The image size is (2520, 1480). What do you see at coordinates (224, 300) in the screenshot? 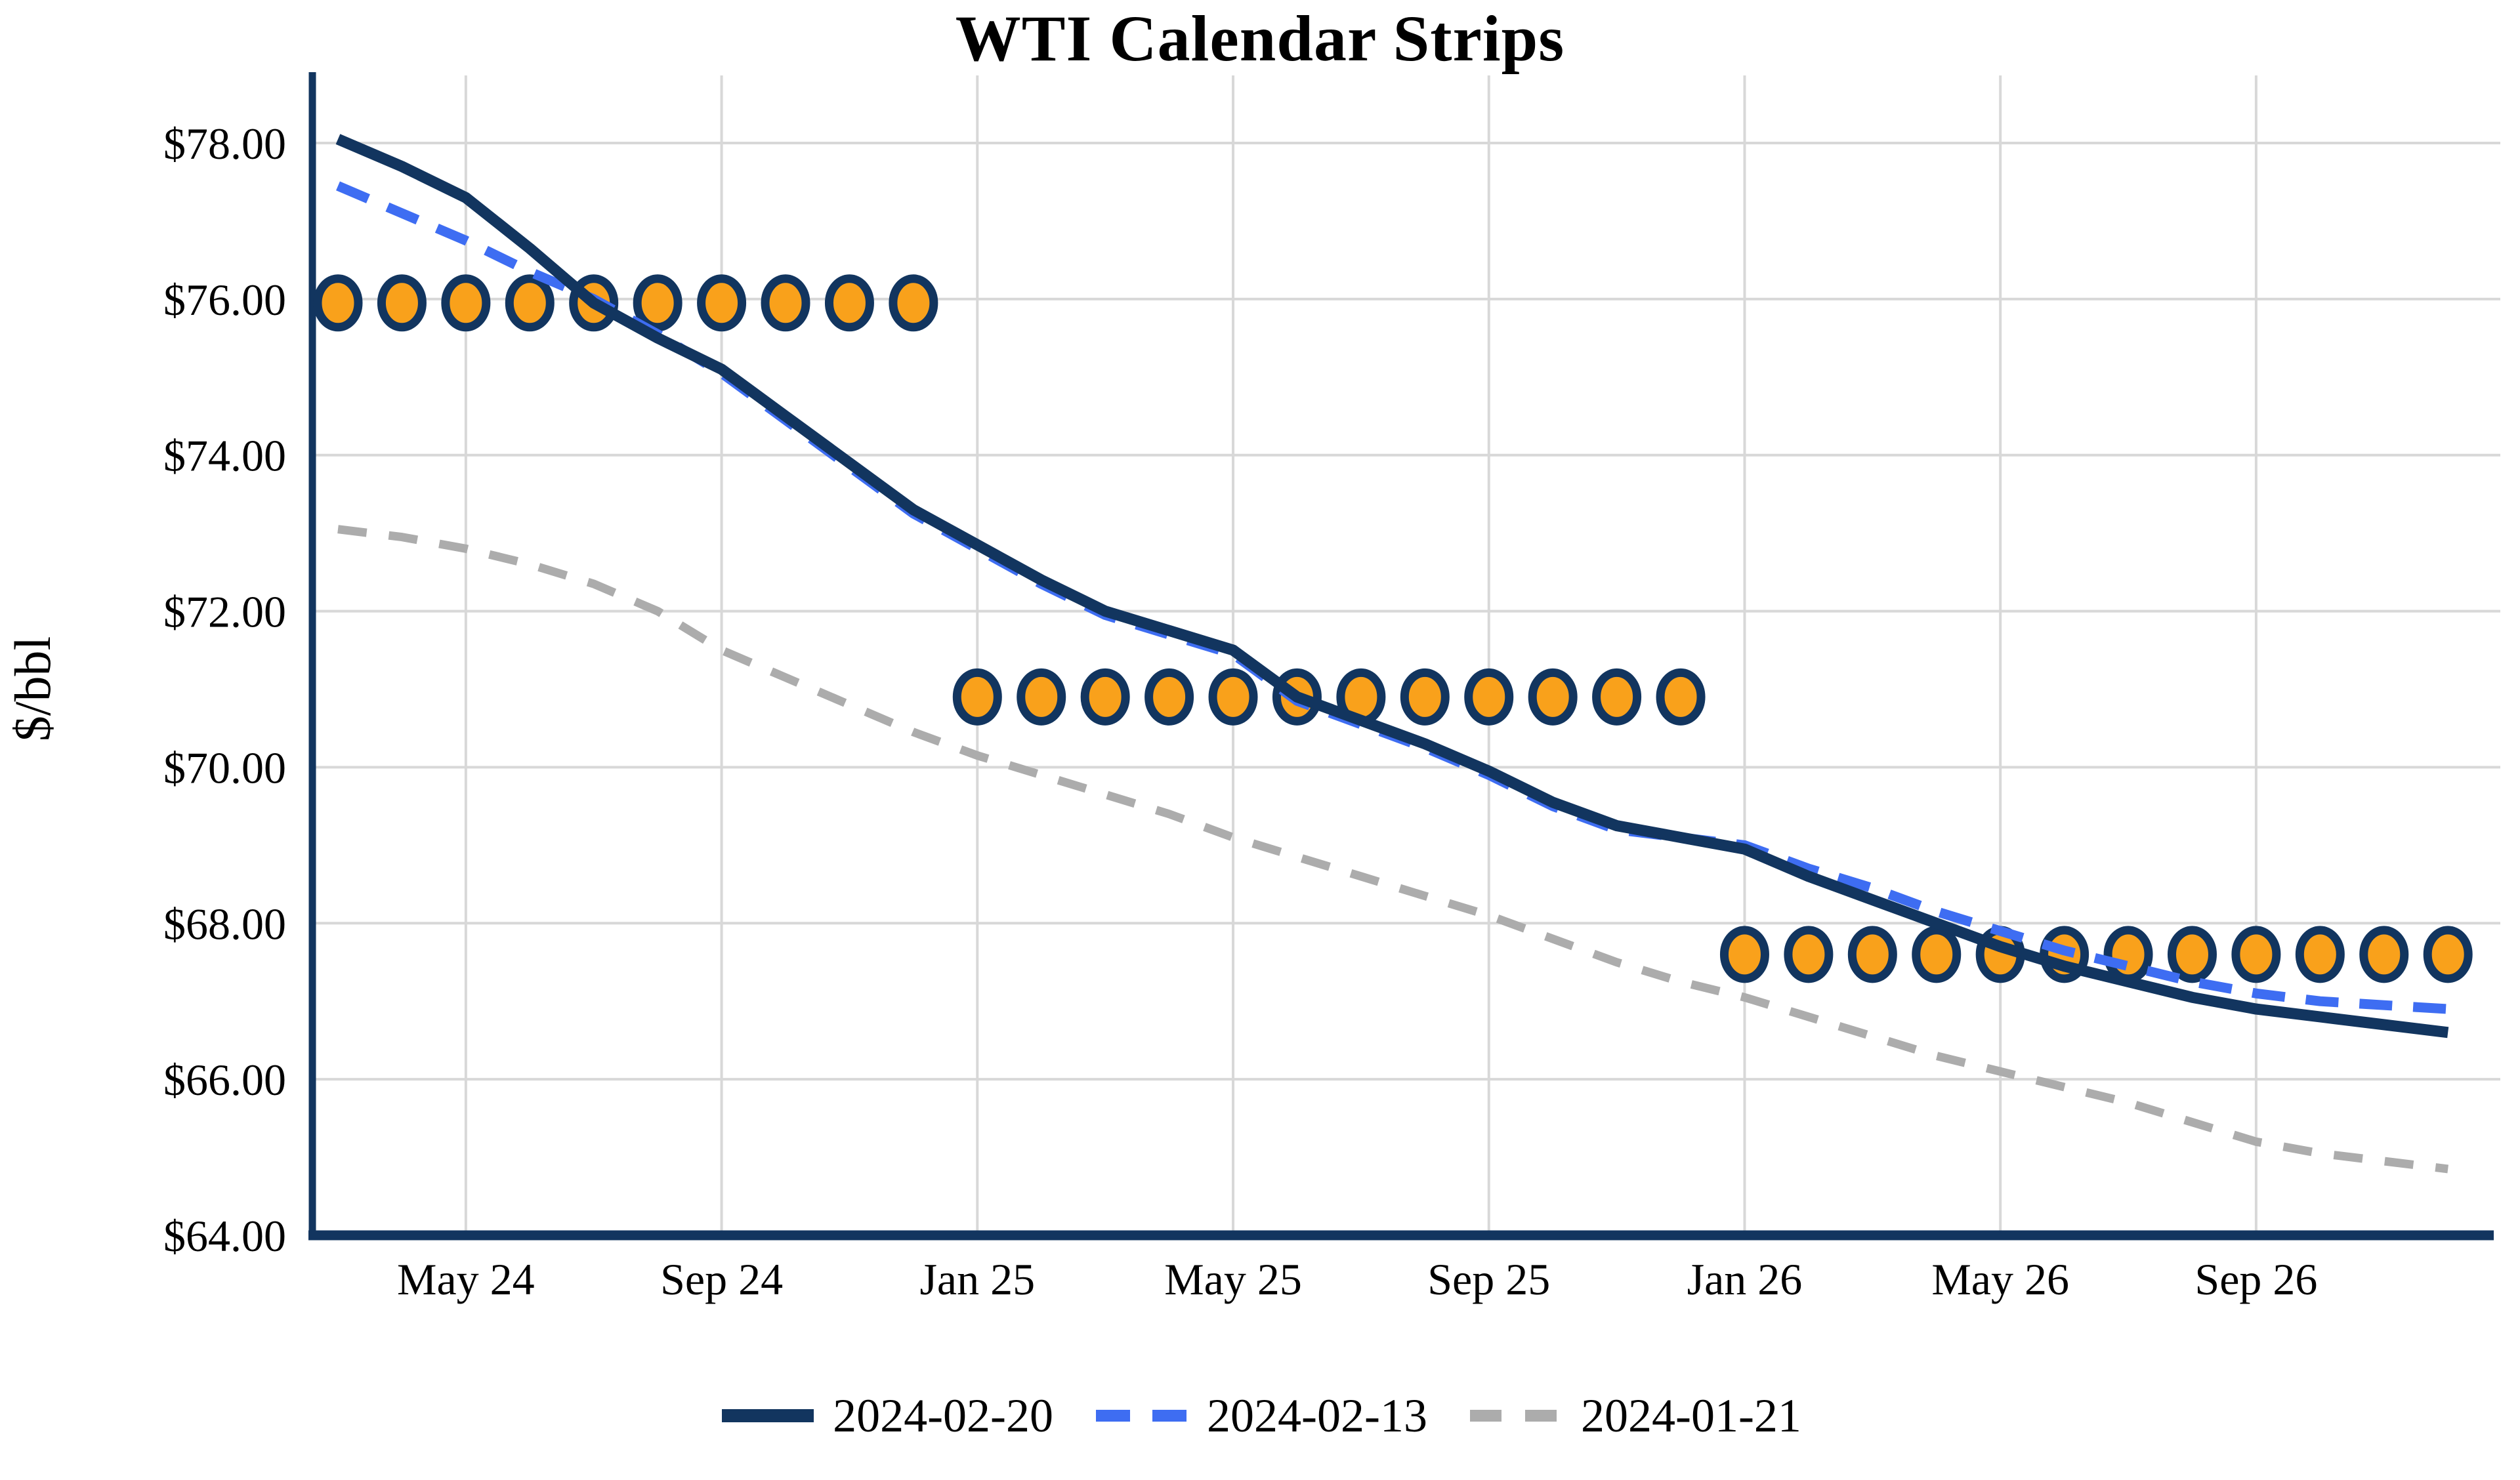
I see `y-tick-label: $76.00` at bounding box center [224, 300].